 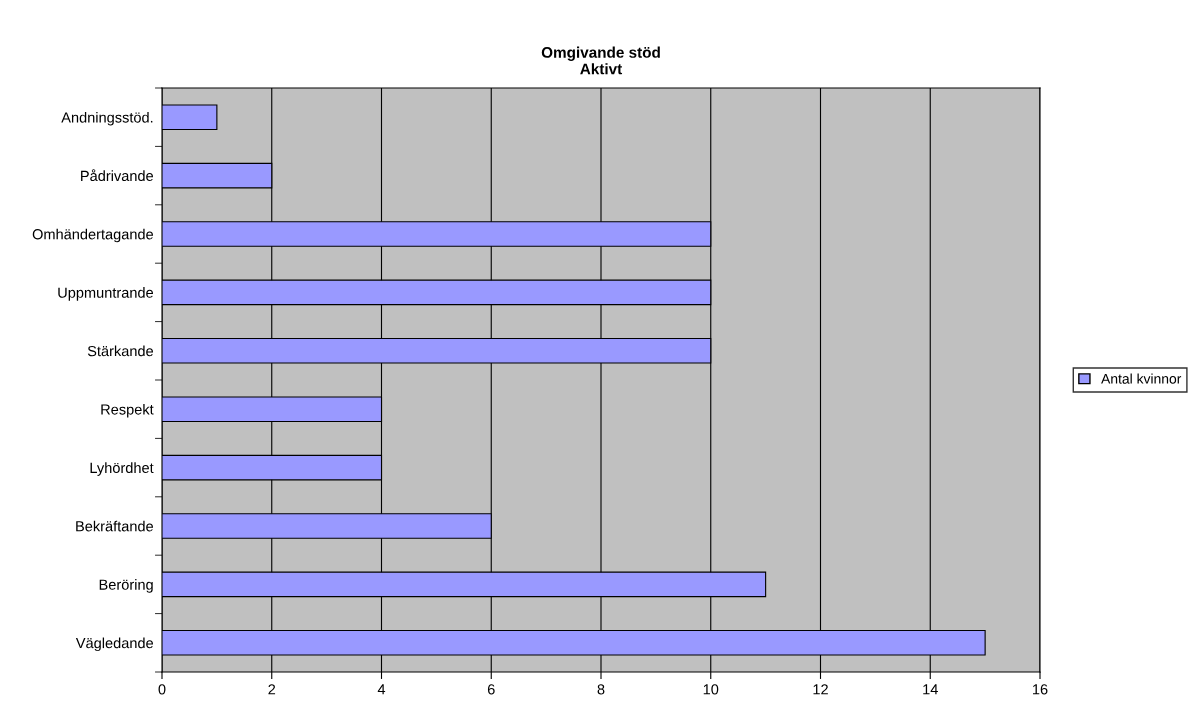 What do you see at coordinates (120, 351) in the screenshot?
I see `y-tick-label: Stärkande` at bounding box center [120, 351].